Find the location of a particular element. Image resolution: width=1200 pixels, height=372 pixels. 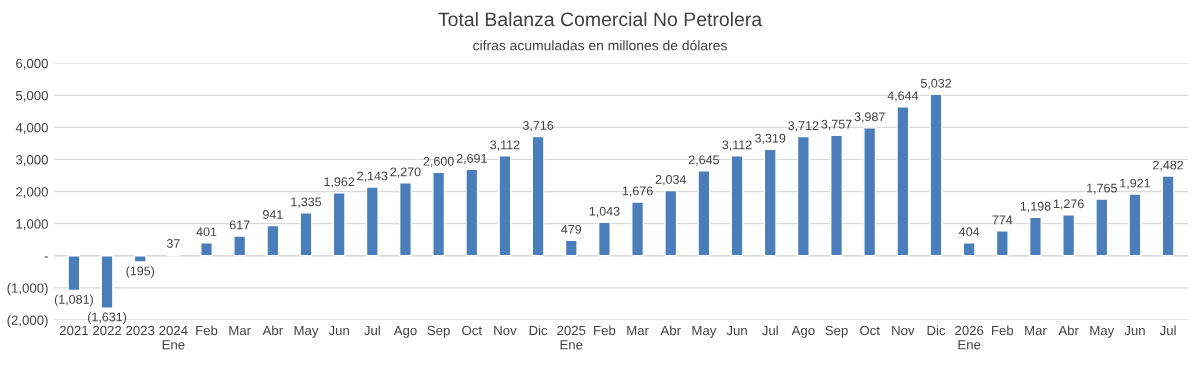

y-tick-label: (2,000) is located at coordinates (27, 321).